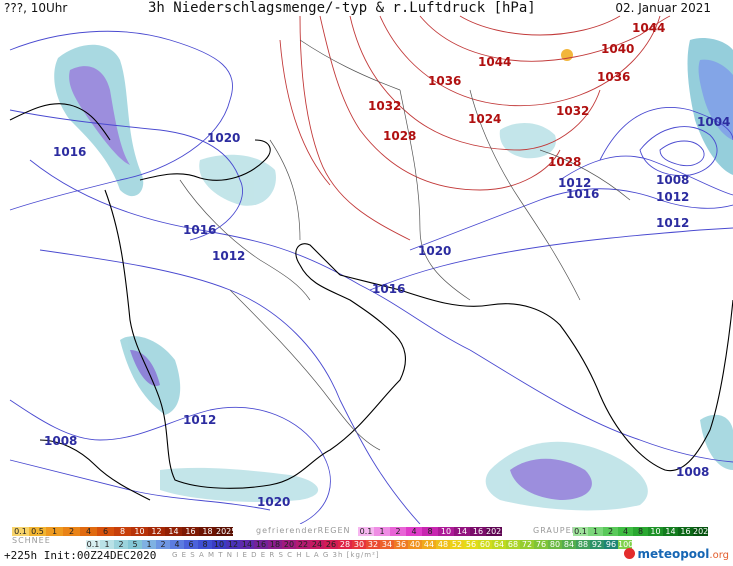 This screenshot has width=733, height=566. What do you see at coordinates (597, 544) in the screenshot?
I see `legend-swatch: 92` at bounding box center [597, 544].